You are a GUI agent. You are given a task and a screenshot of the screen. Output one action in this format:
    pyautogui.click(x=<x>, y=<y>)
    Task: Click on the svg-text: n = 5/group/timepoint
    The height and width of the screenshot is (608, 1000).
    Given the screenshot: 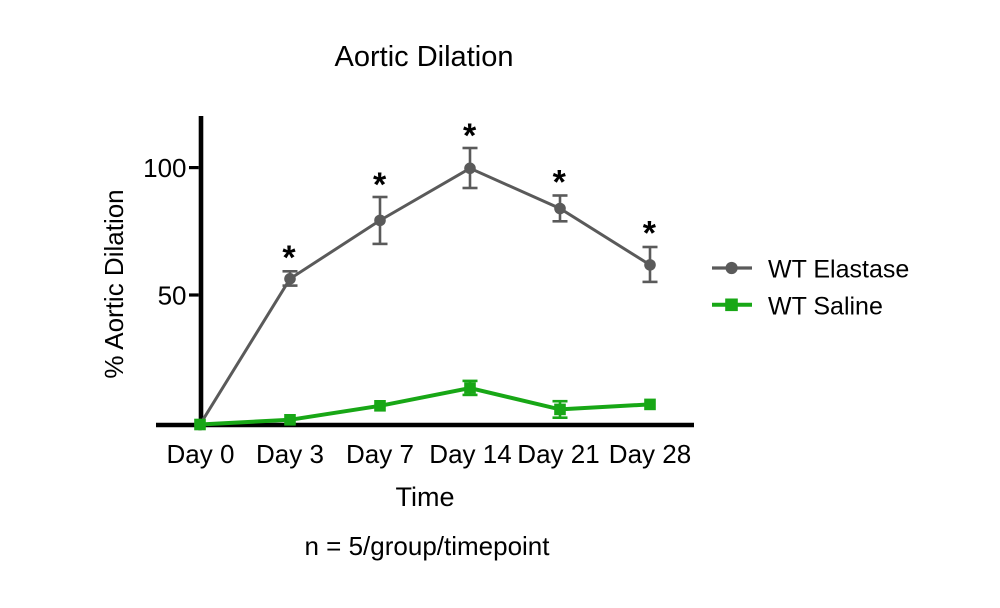 What is the action you would take?
    pyautogui.click(x=428, y=546)
    